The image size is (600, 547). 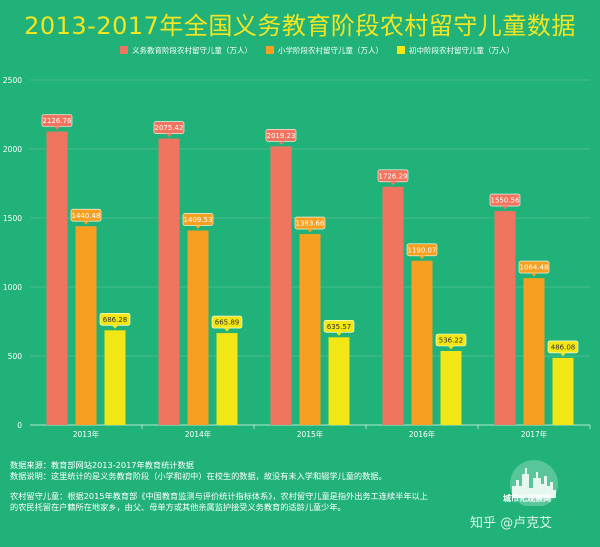 What do you see at coordinates (12, 287) in the screenshot?
I see `y-tick-label: 1000` at bounding box center [12, 287].